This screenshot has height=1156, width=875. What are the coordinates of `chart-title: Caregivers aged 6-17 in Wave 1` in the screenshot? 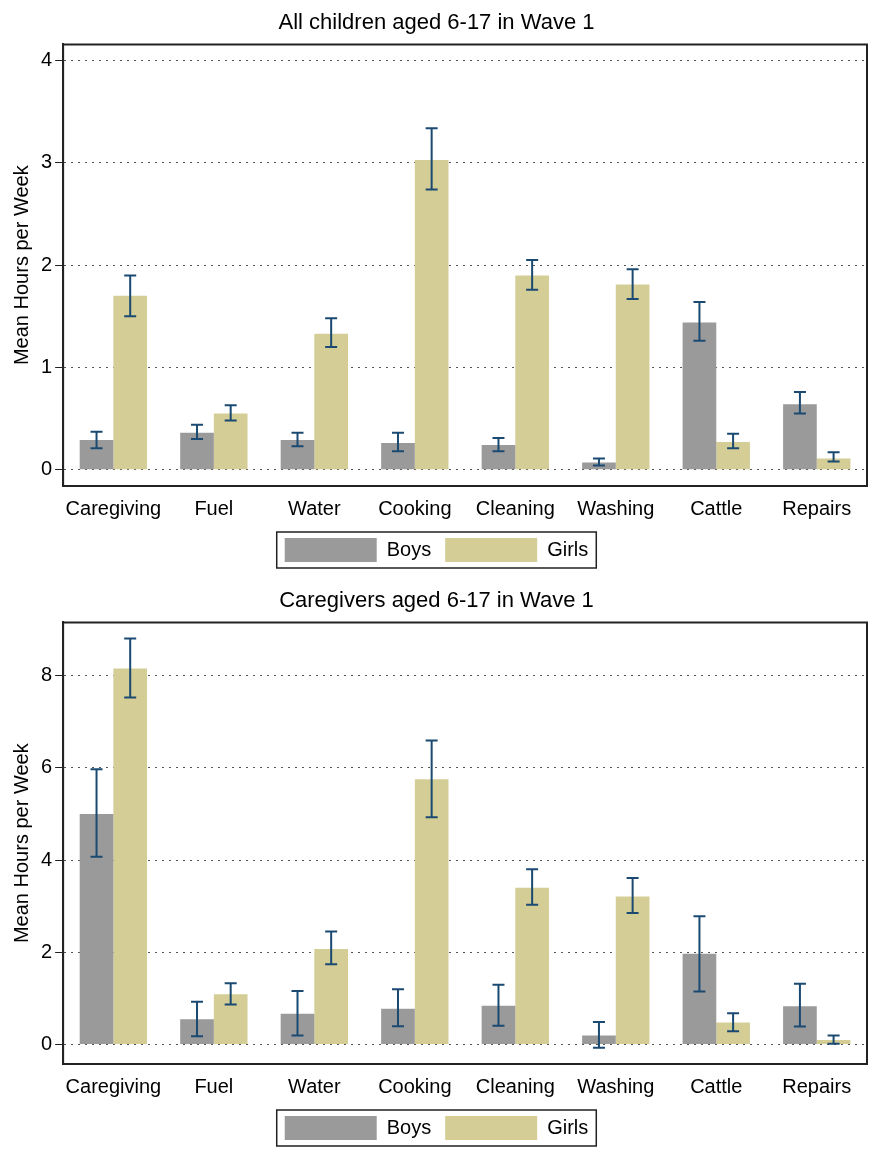 It's located at (436, 600).